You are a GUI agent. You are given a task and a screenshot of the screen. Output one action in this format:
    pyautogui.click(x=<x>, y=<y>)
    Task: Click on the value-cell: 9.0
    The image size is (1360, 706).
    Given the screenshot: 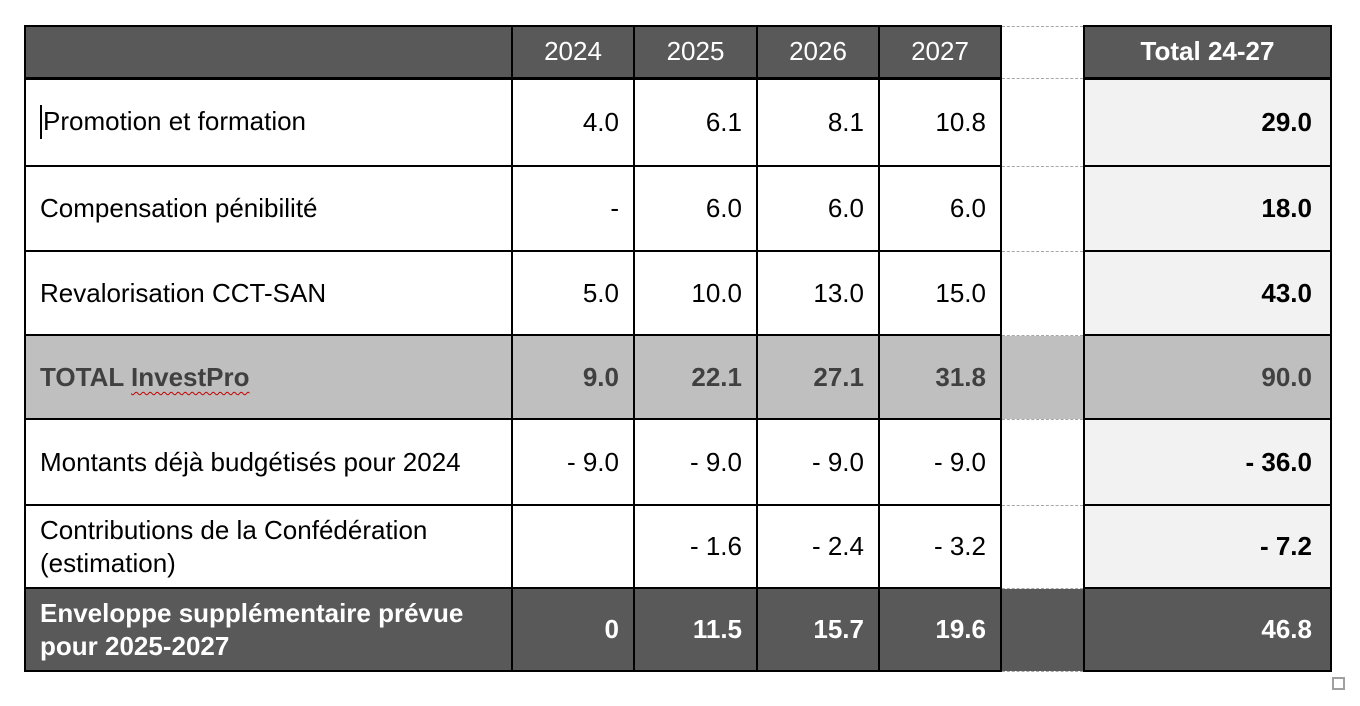 What is the action you would take?
    pyautogui.click(x=573, y=377)
    